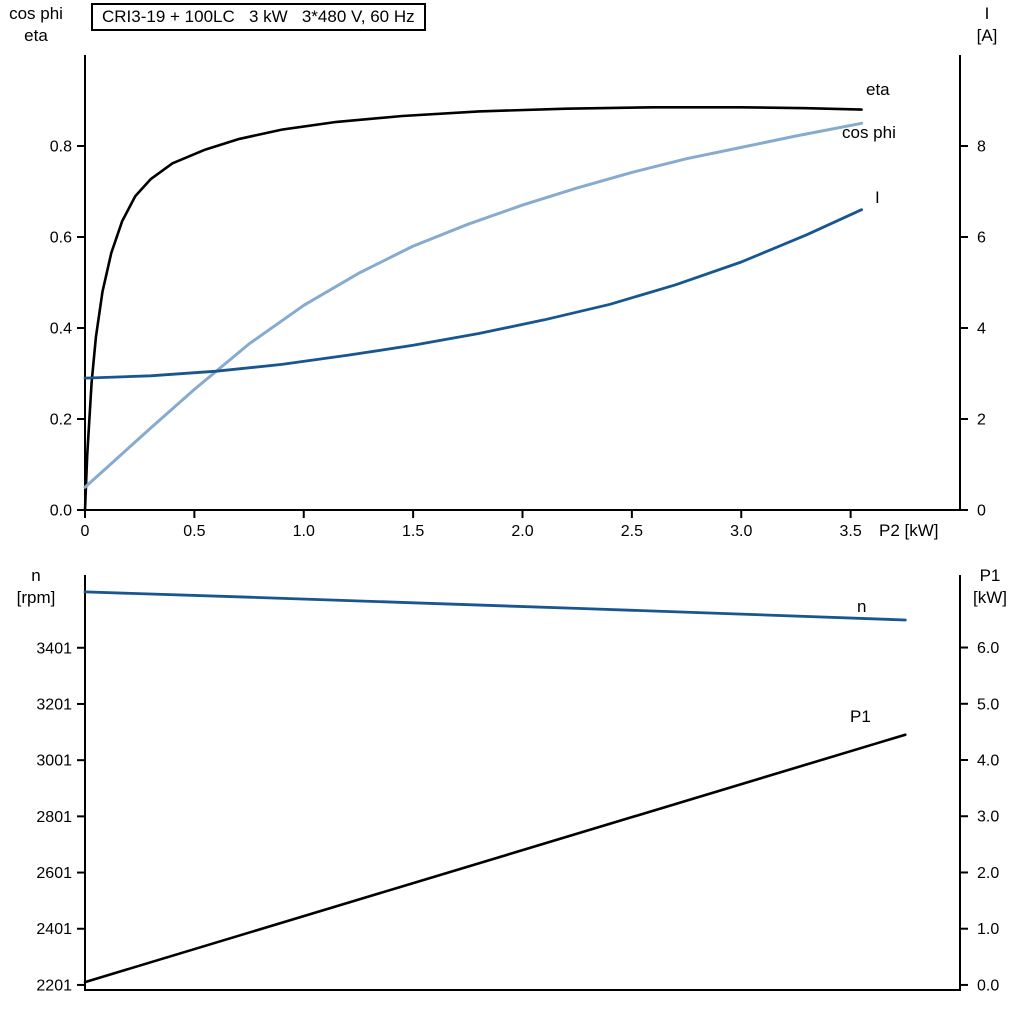  What do you see at coordinates (981, 511) in the screenshot?
I see `right-tick-label: 0` at bounding box center [981, 511].